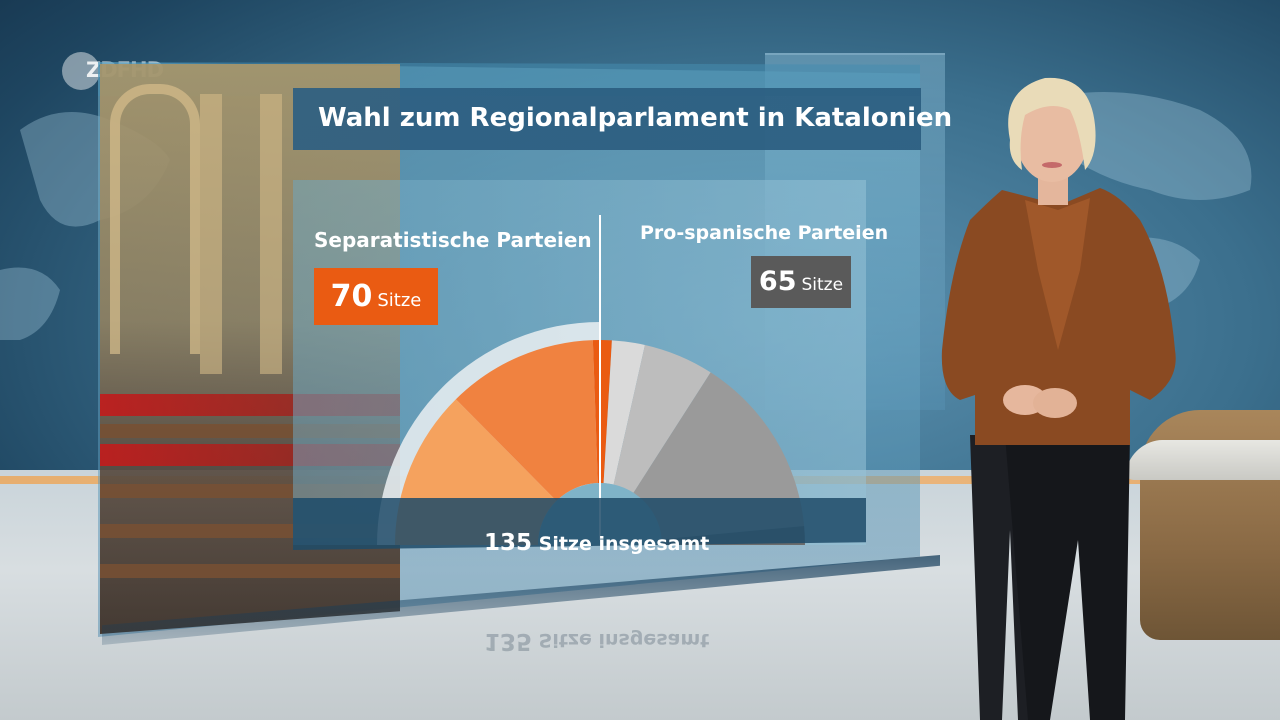  What do you see at coordinates (250, 571) in the screenshot?
I see `photo-bench` at bounding box center [250, 571].